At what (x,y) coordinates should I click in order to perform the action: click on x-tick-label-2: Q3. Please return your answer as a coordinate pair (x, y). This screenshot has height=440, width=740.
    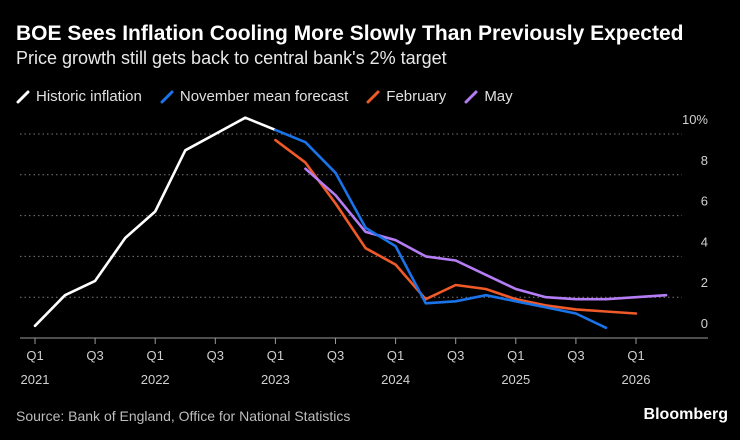
    Looking at the image, I should click on (94, 355).